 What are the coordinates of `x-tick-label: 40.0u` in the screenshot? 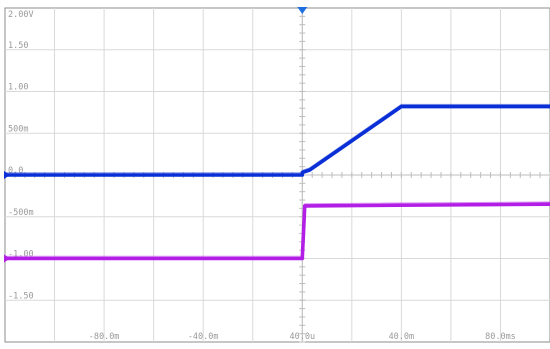 It's located at (302, 337).